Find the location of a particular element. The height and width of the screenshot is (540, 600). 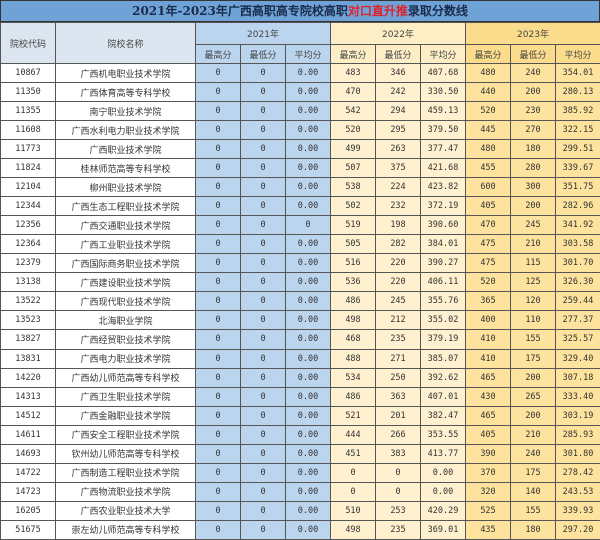

school-code: 14220 is located at coordinates (28, 377).